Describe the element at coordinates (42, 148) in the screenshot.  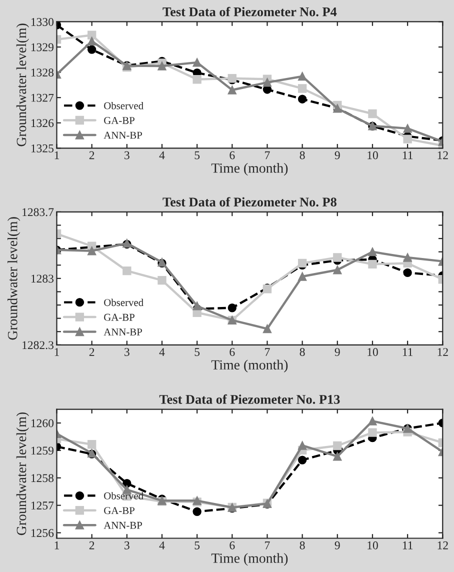
I see `y-tick-label: 1325` at that location.